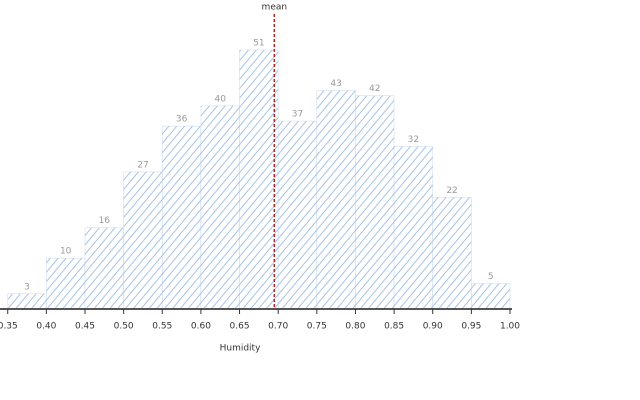 The image size is (640, 400). What do you see at coordinates (451, 191) in the screenshot?
I see `value-label: 22` at bounding box center [451, 191].